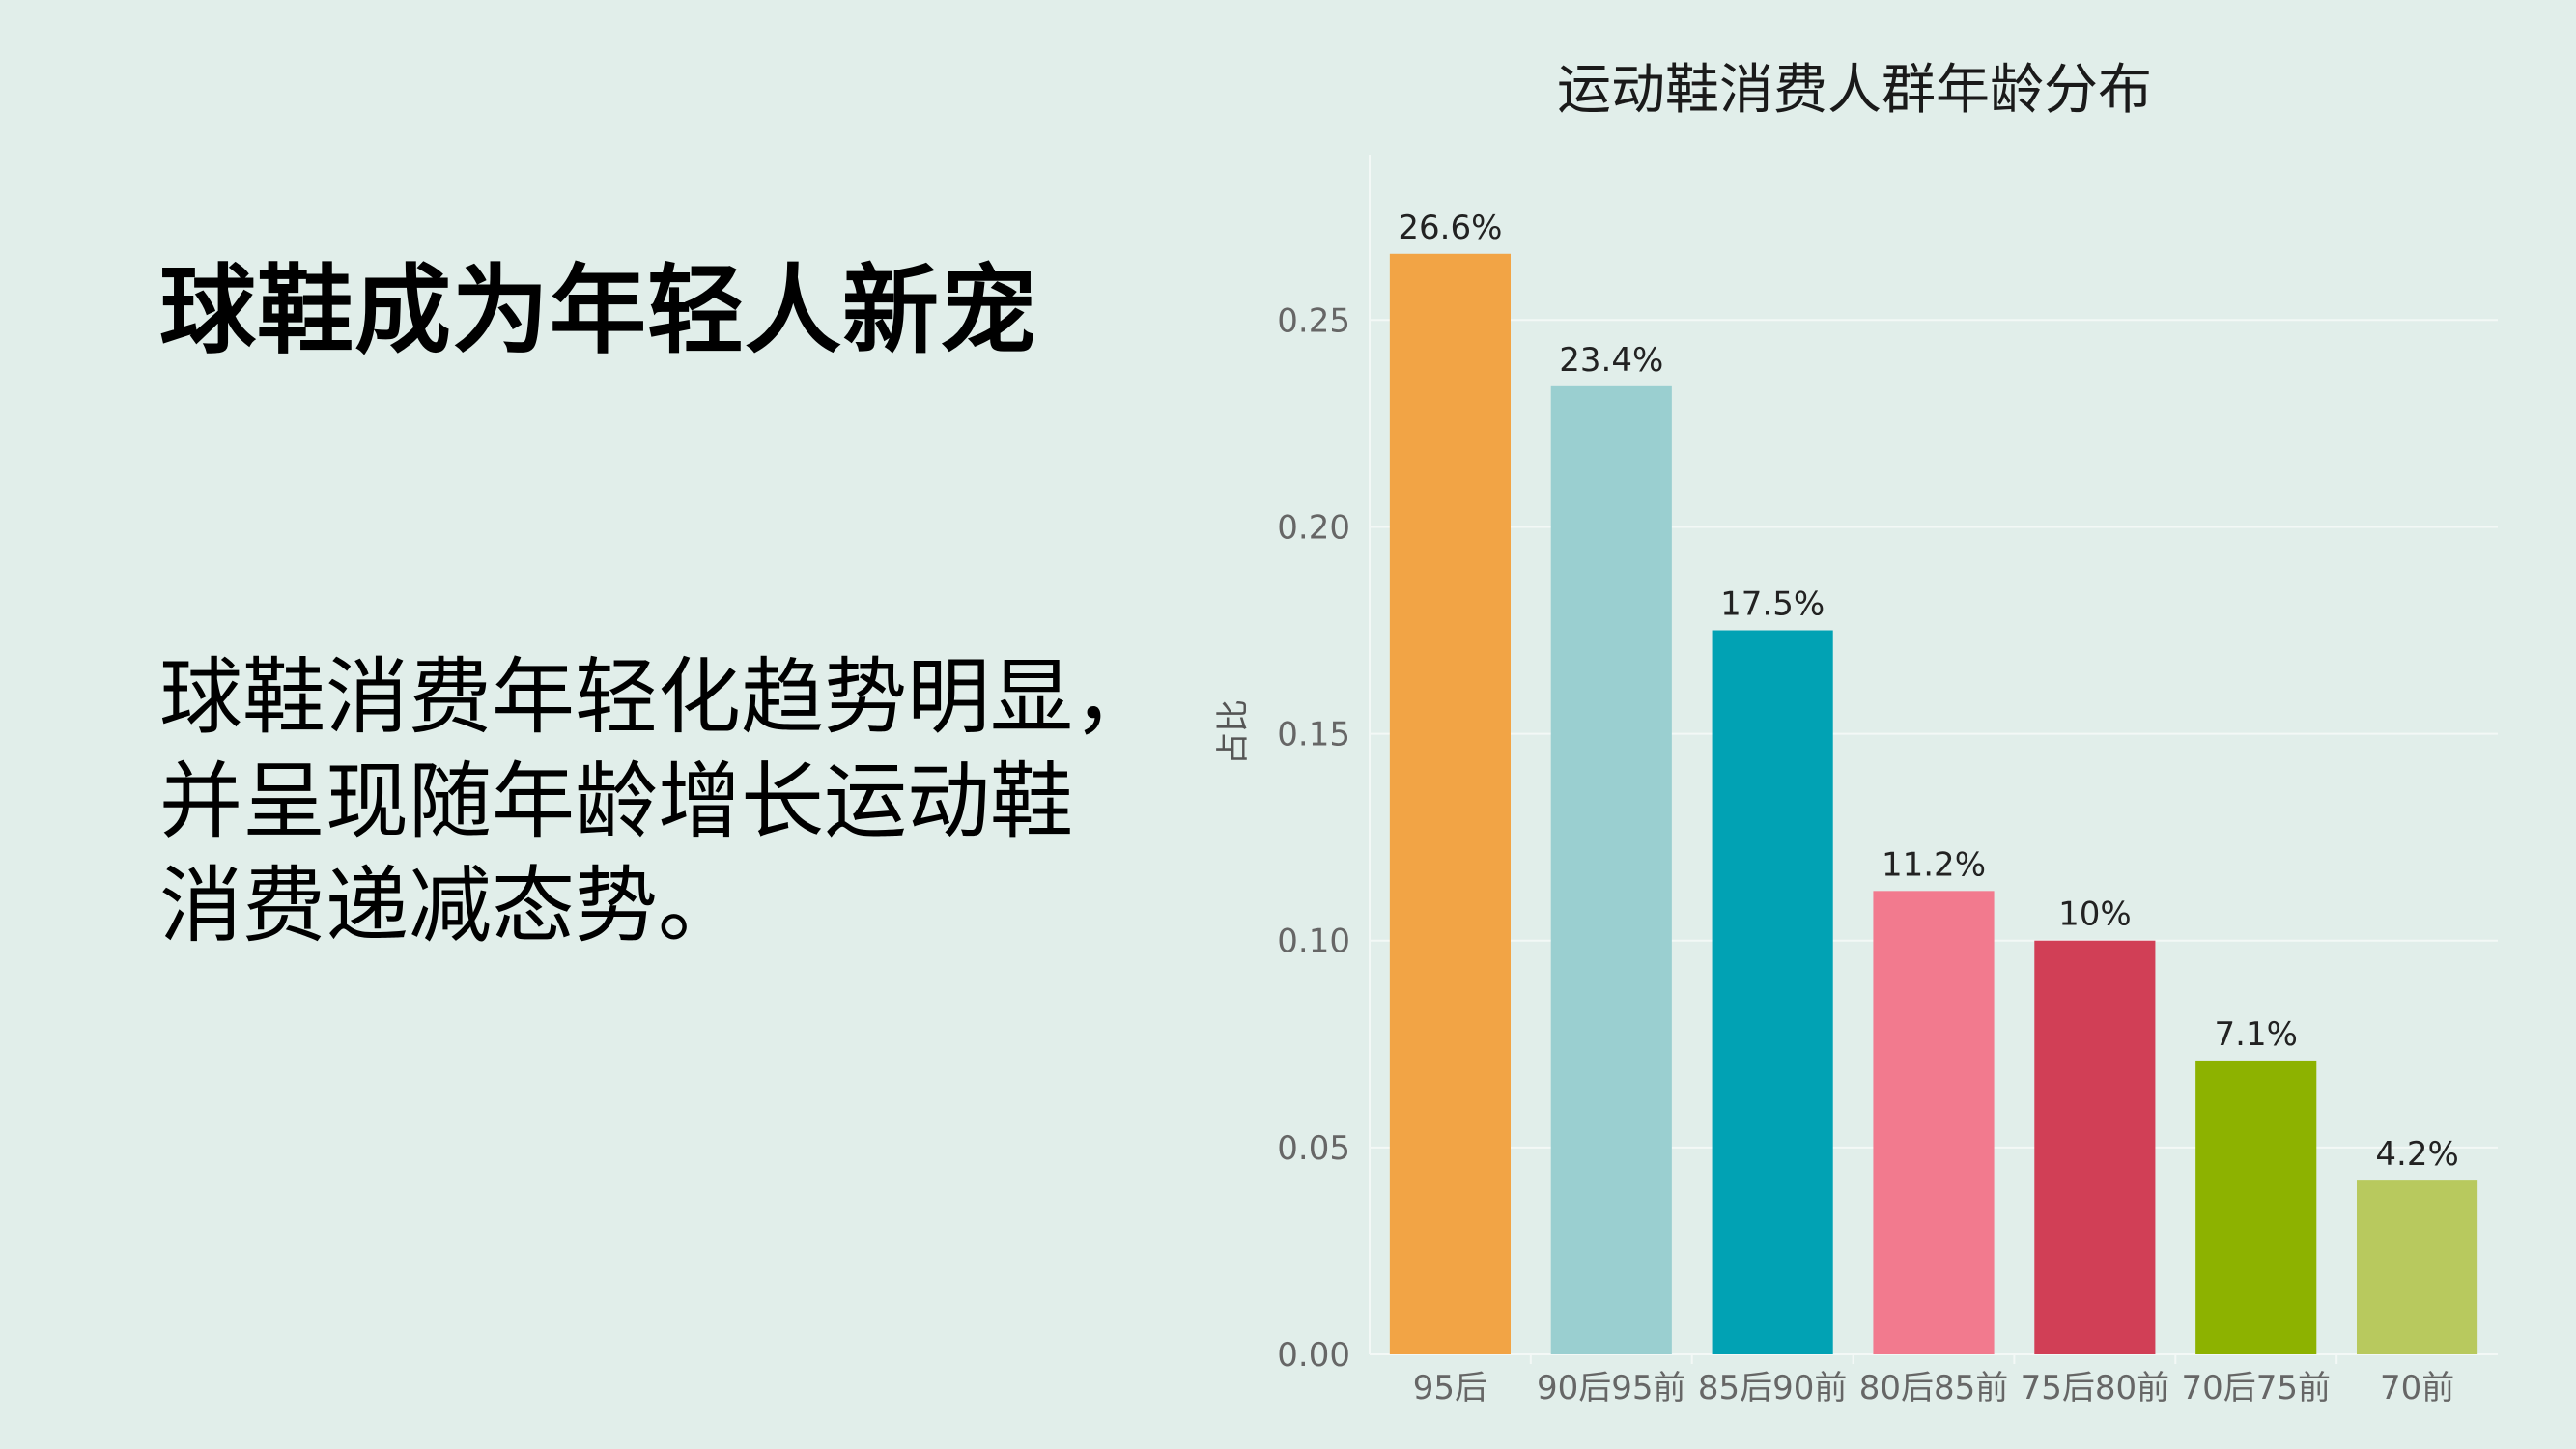 The image size is (2576, 1449). I want to click on data-label: 11.2%, so click(1934, 864).